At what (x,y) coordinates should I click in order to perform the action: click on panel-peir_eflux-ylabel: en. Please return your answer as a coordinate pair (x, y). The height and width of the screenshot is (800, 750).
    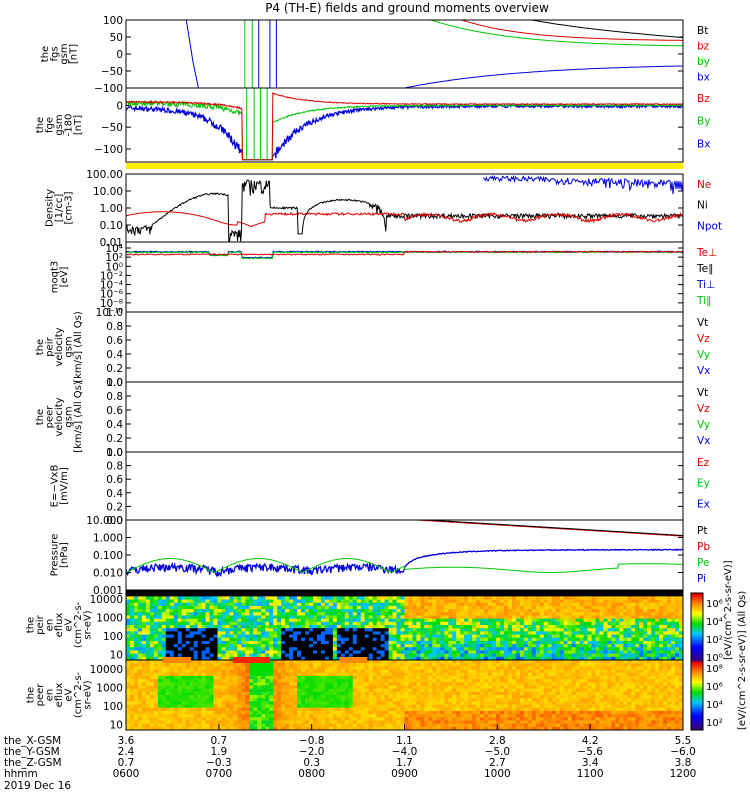
    Looking at the image, I should click on (50, 625).